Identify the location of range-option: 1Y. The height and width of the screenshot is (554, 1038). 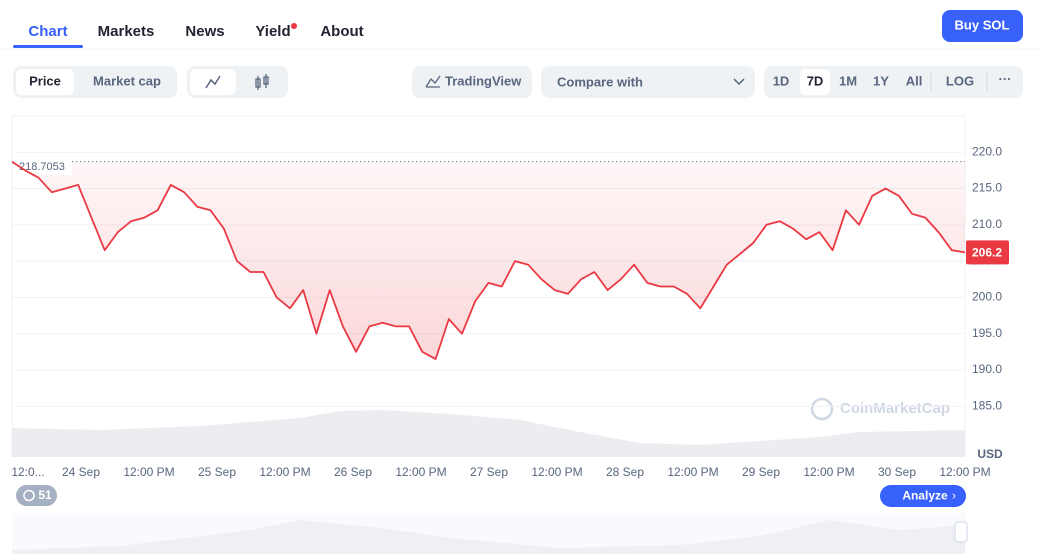
(881, 80).